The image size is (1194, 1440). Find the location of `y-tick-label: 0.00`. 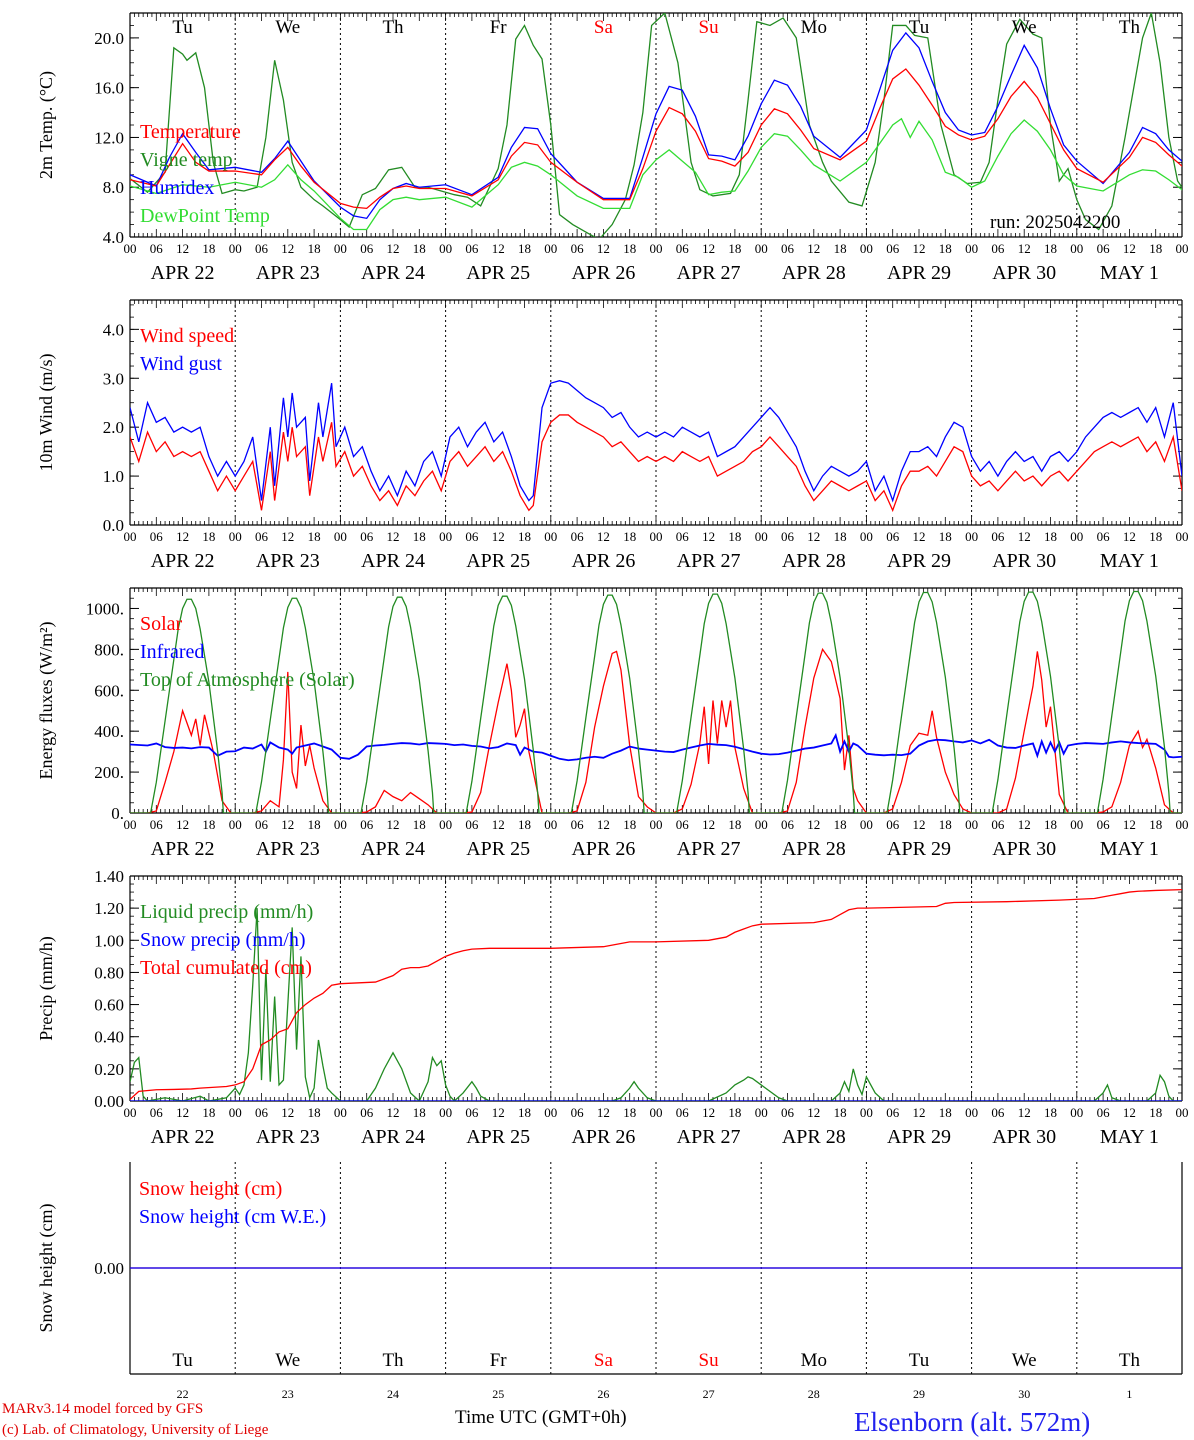

y-tick-label: 0.00 is located at coordinates (109, 1268).